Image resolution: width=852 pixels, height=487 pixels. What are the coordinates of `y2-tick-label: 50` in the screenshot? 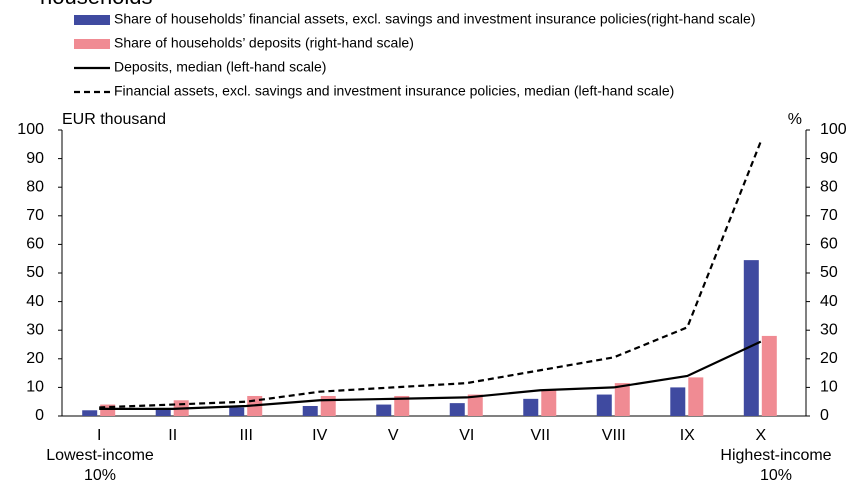 It's located at (829, 272).